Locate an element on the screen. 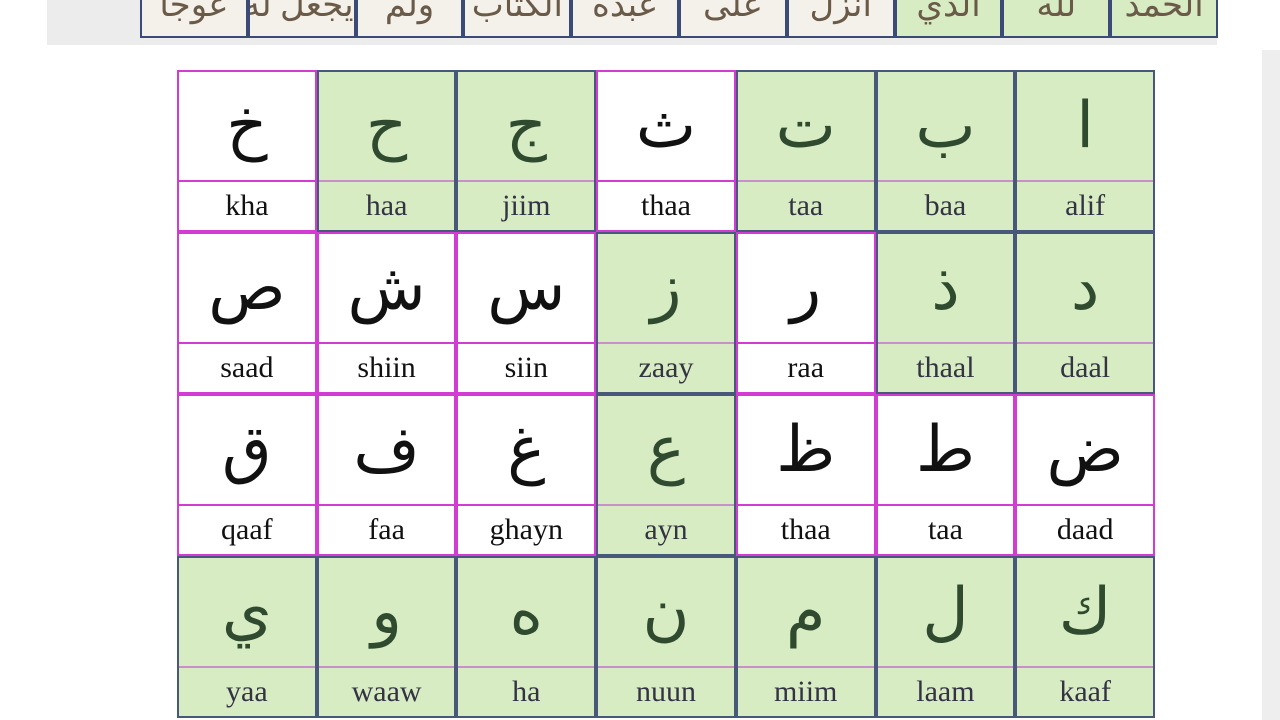  letter-cell: ن nuun is located at coordinates (666, 637).